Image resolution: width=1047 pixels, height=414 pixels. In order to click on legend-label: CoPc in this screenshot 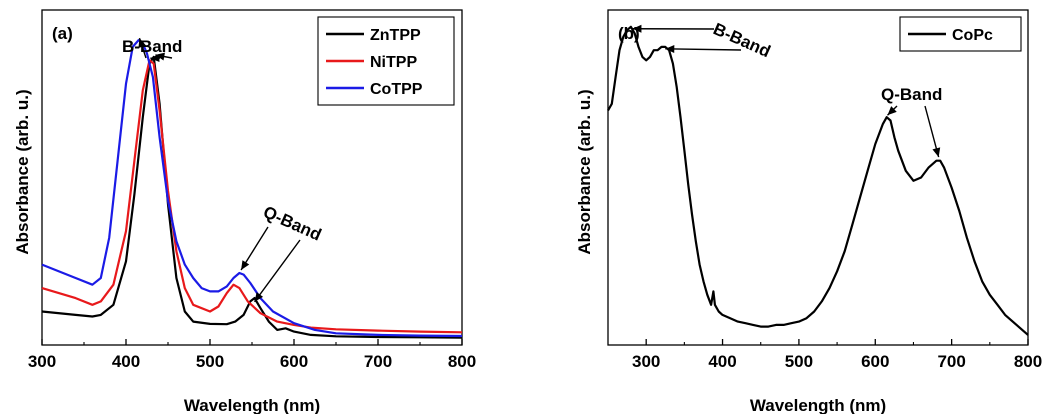, I will do `click(972, 35)`.